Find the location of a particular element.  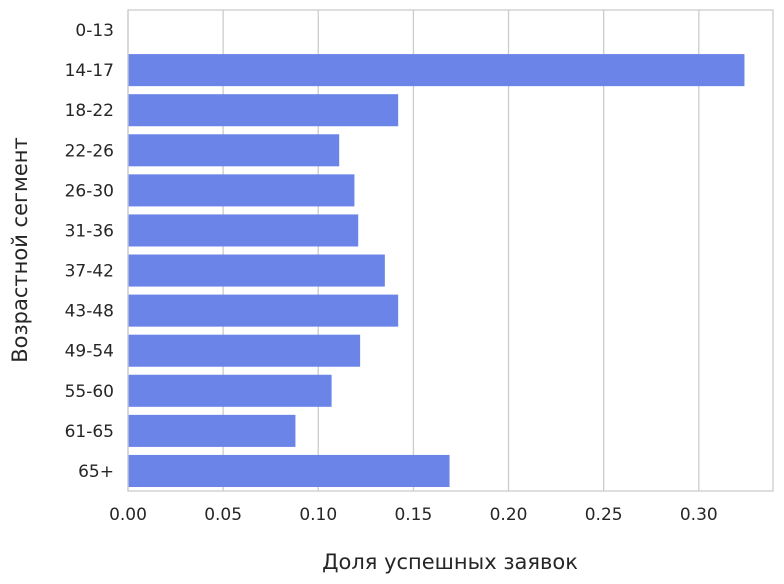

y-tick-label-18-22: 18-22 is located at coordinates (89, 111).